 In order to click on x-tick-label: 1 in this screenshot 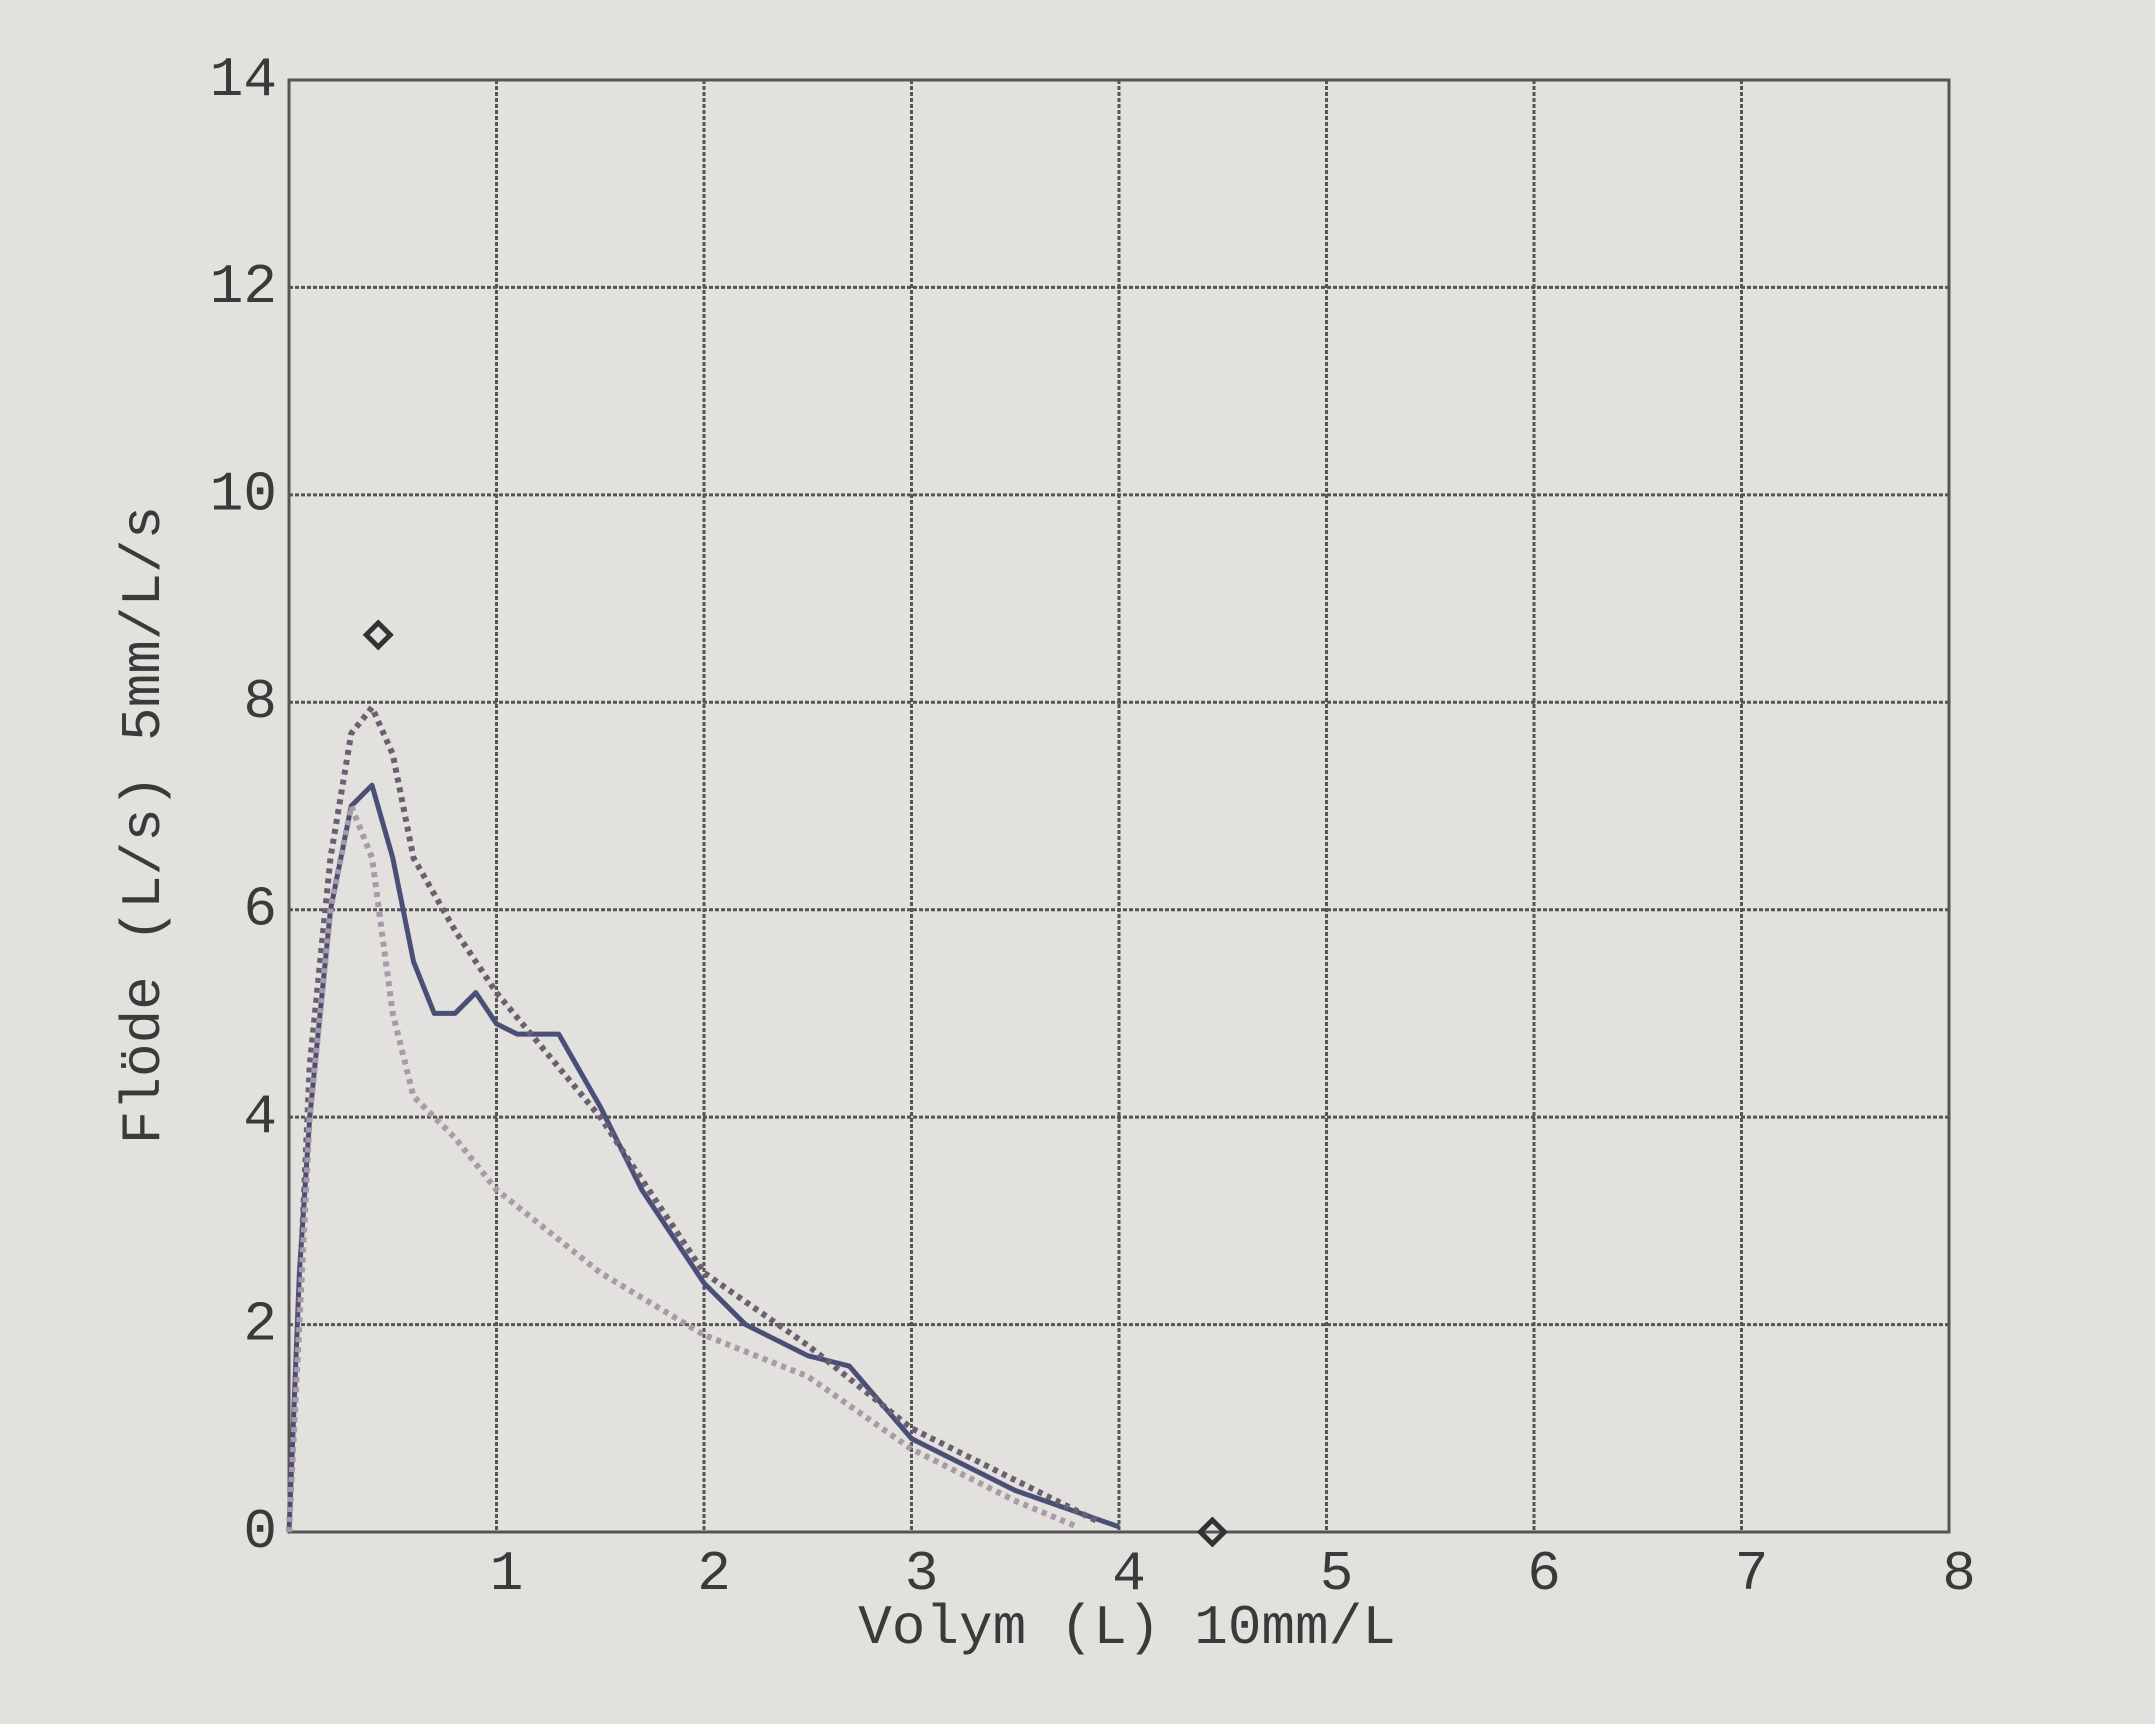, I will do `click(507, 1574)`.